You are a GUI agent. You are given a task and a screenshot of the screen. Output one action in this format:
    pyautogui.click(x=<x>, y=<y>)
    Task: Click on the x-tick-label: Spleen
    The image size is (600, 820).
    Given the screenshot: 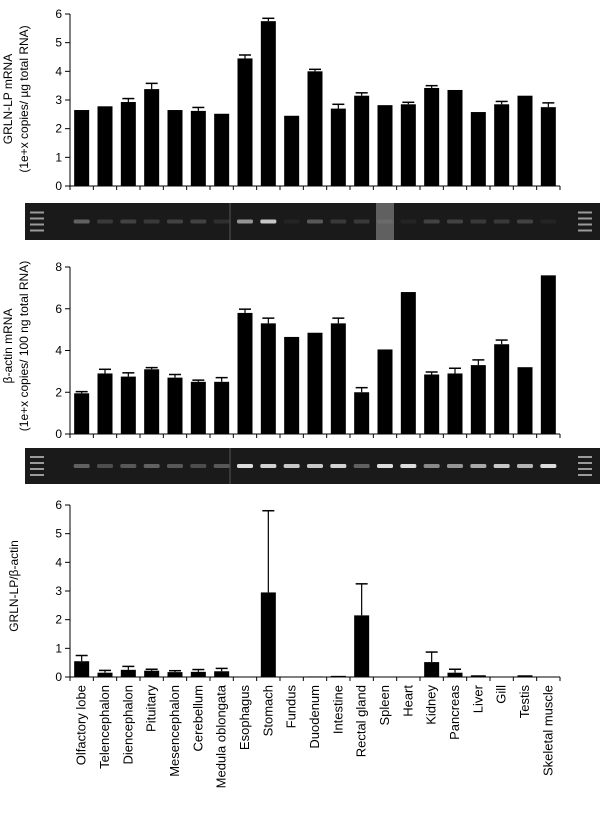 What is the action you would take?
    pyautogui.click(x=384, y=705)
    